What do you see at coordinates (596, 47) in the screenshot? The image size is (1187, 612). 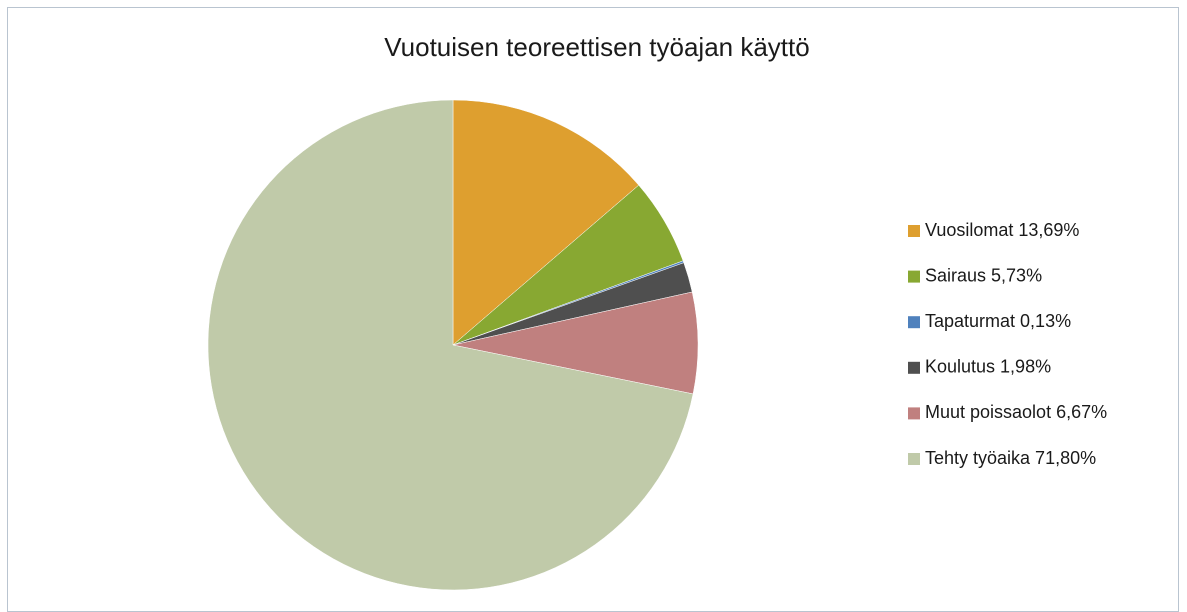 I see `chart-title: Vuotuisen teoreettisen työajan käyttö` at bounding box center [596, 47].